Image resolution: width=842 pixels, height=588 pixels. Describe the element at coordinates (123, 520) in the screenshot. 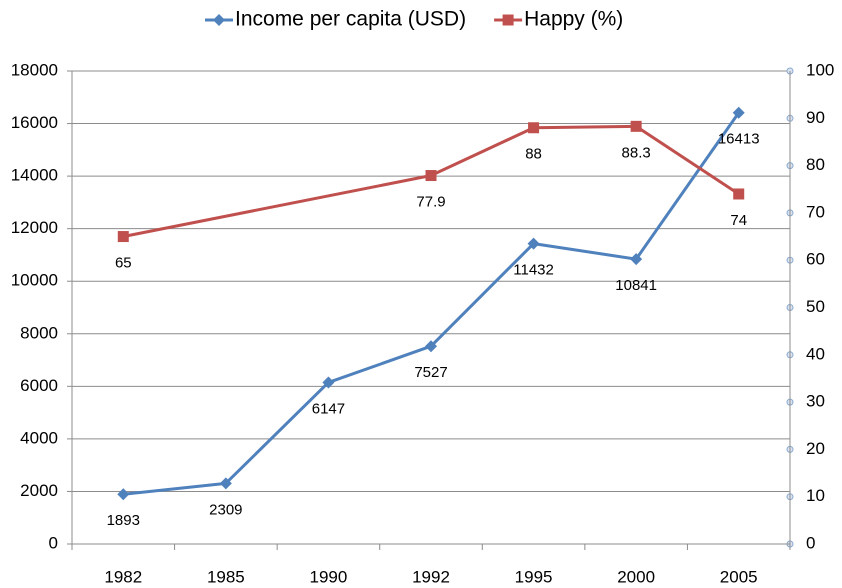

I see `data-label: 1893` at that location.